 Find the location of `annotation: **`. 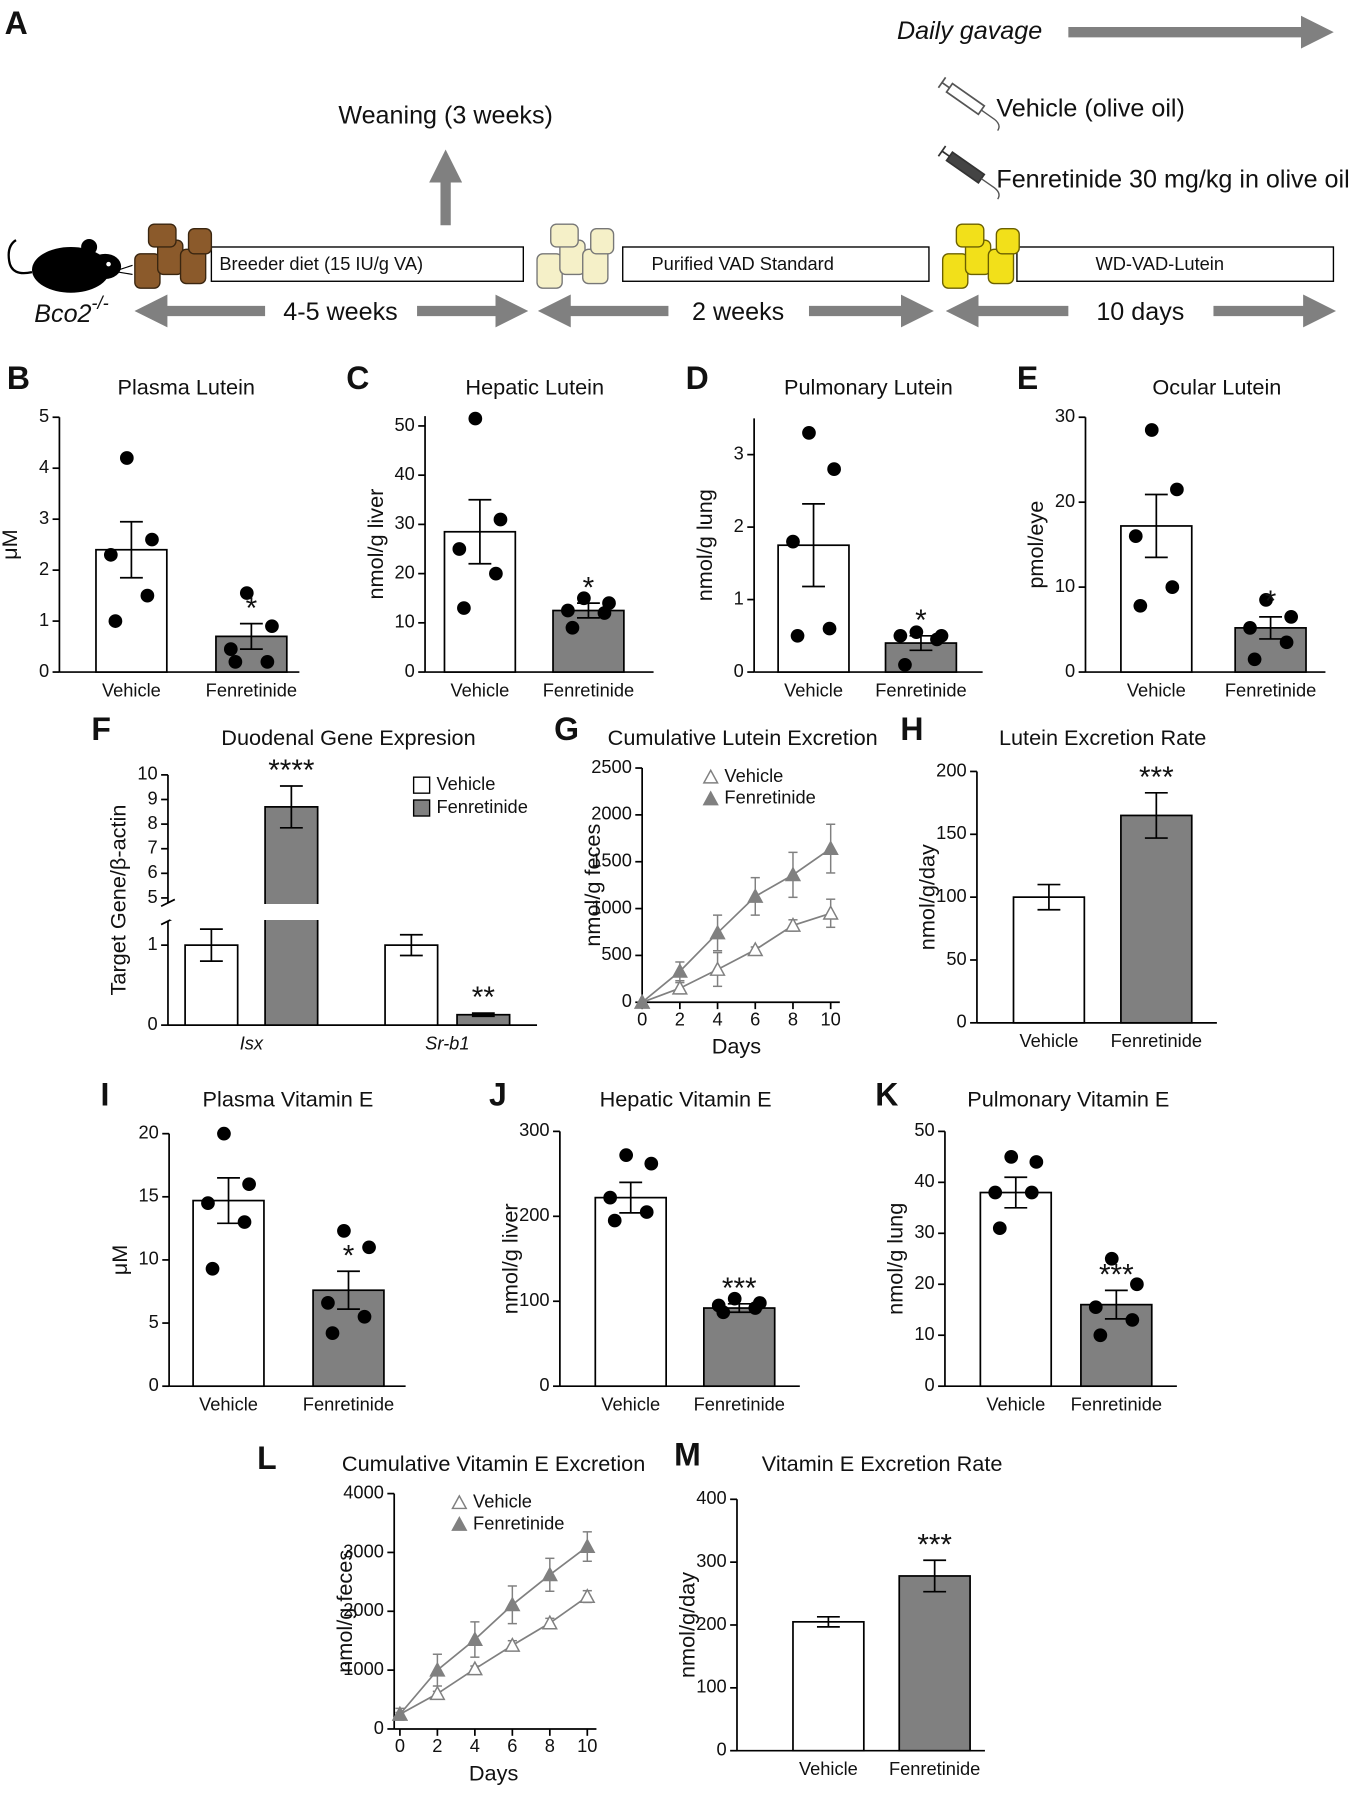

annotation: ** is located at coordinates (484, 997).